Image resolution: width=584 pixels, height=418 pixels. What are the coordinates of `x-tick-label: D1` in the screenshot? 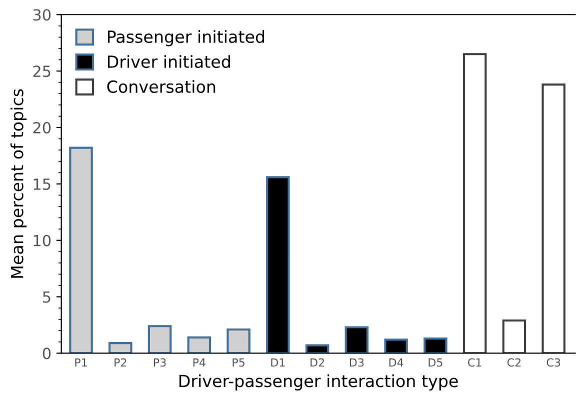 It's located at (278, 362).